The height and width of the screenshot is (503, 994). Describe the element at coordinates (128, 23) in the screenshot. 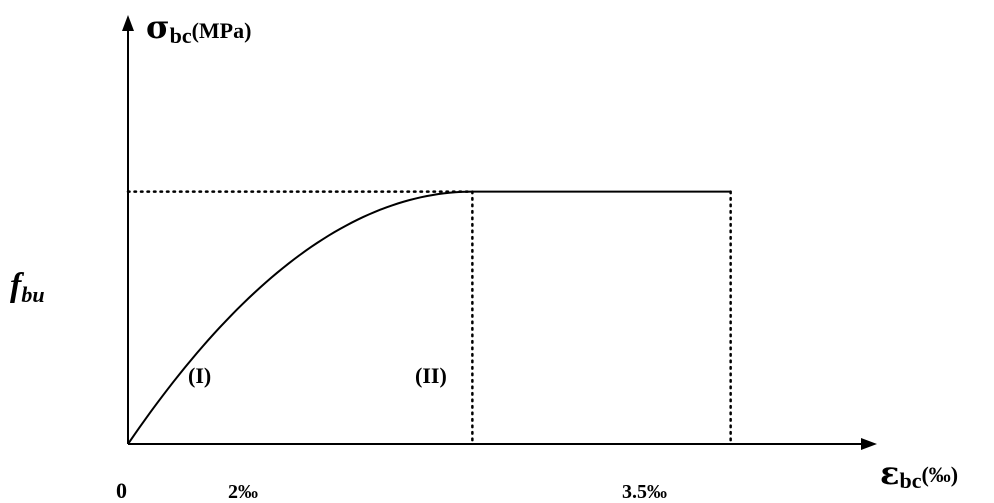

I see `y-axis-arrowhead` at that location.